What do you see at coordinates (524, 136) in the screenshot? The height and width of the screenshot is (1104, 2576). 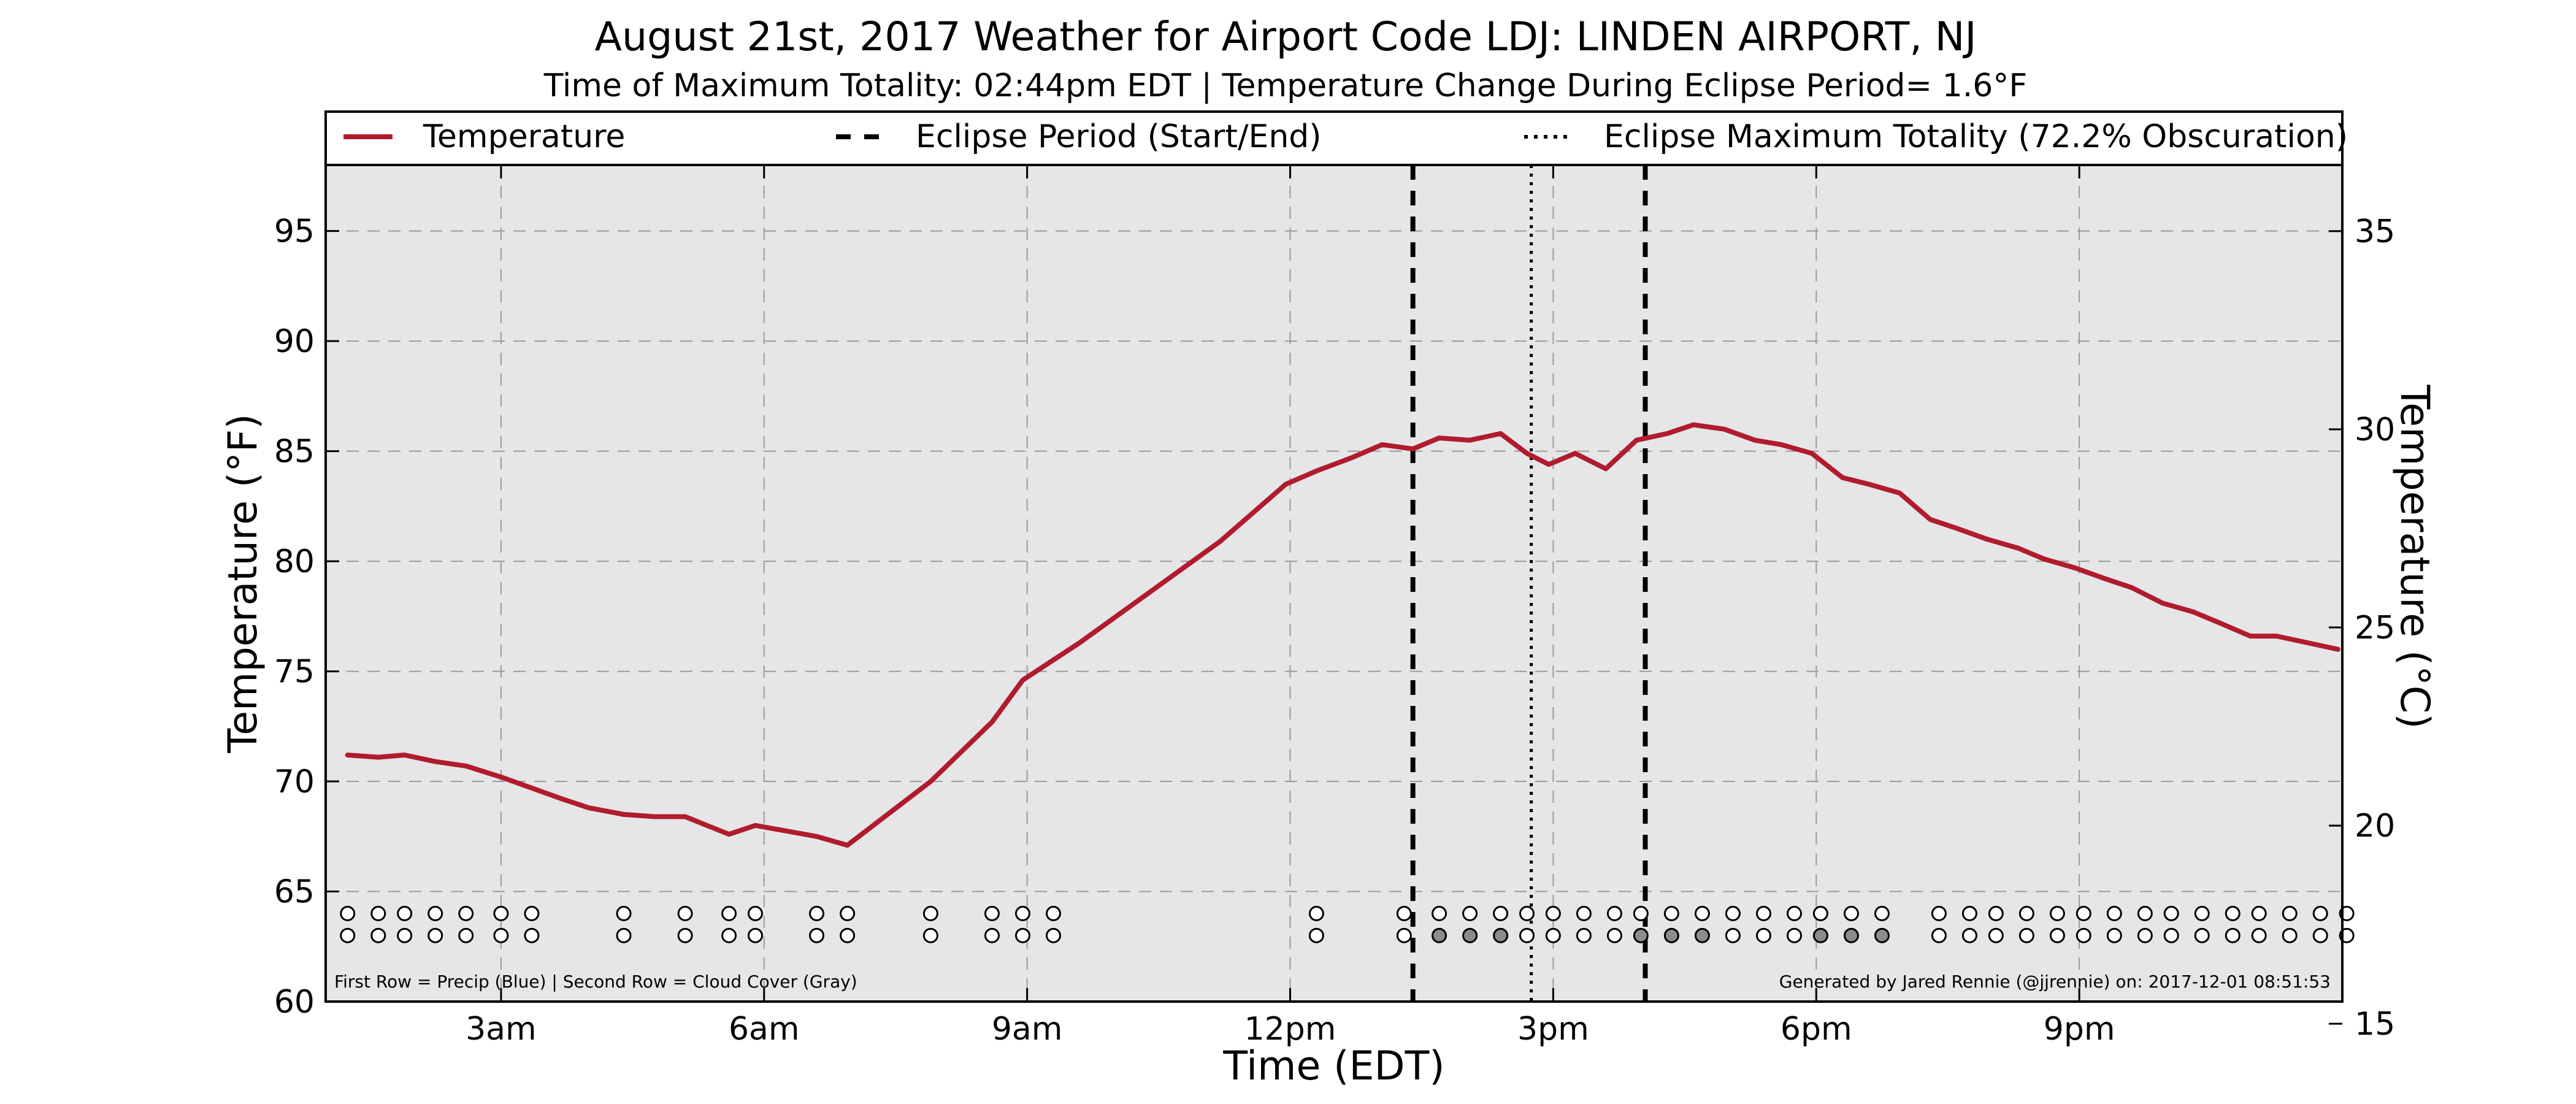 I see `legend-label-temperature: Temperature` at bounding box center [524, 136].